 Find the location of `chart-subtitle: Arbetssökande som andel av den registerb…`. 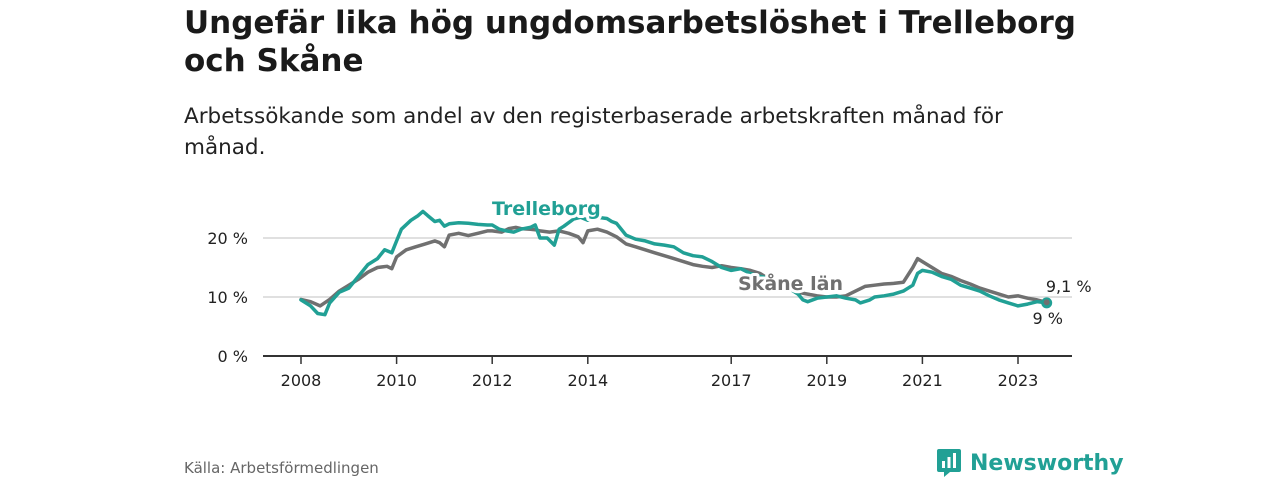

chart-subtitle: Arbetssökande som andel av den registerb… is located at coordinates (593, 132).